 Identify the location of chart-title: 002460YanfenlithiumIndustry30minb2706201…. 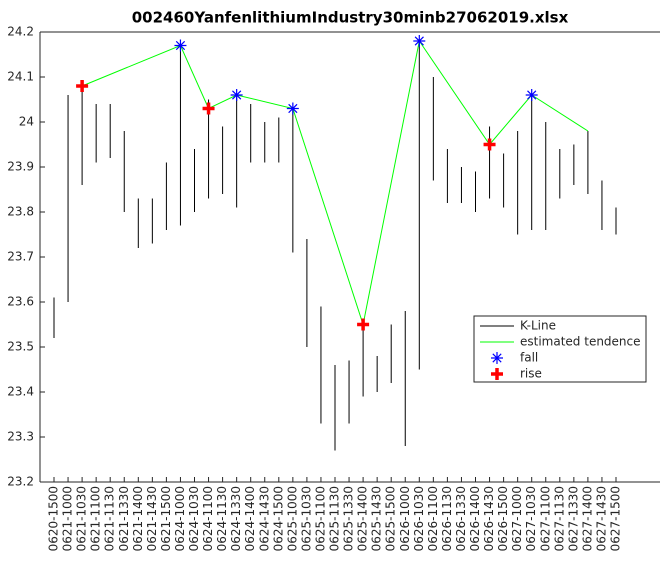
(350, 18).